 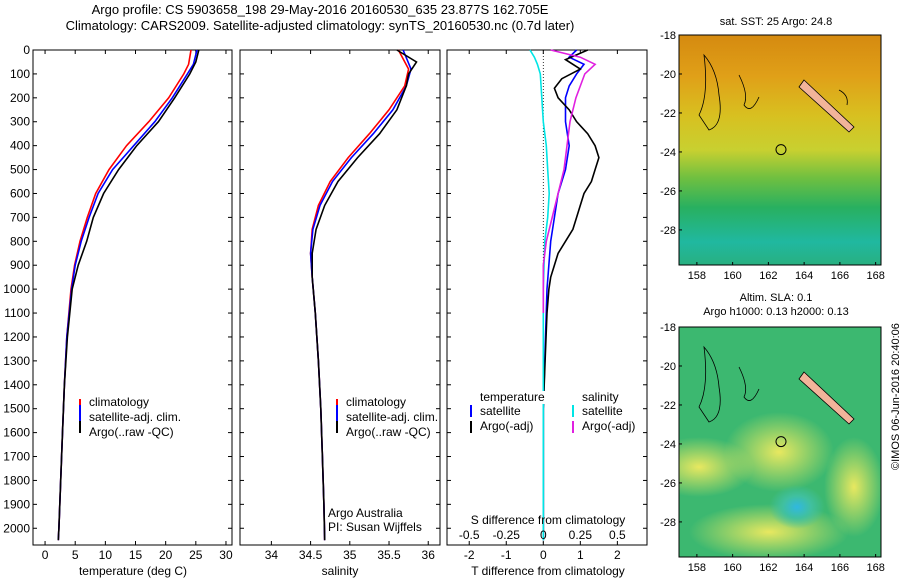 I want to click on y-tick-label: 1100, so click(x=17, y=313).